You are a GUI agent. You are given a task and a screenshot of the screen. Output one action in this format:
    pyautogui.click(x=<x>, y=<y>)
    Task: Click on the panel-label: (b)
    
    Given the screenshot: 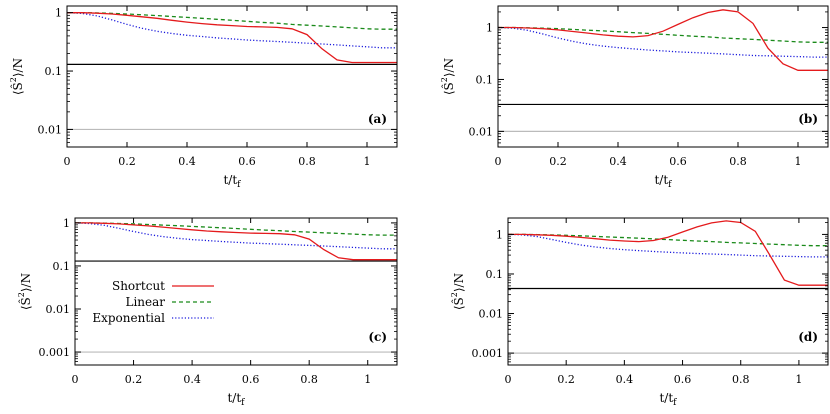 What is the action you would take?
    pyautogui.click(x=808, y=119)
    